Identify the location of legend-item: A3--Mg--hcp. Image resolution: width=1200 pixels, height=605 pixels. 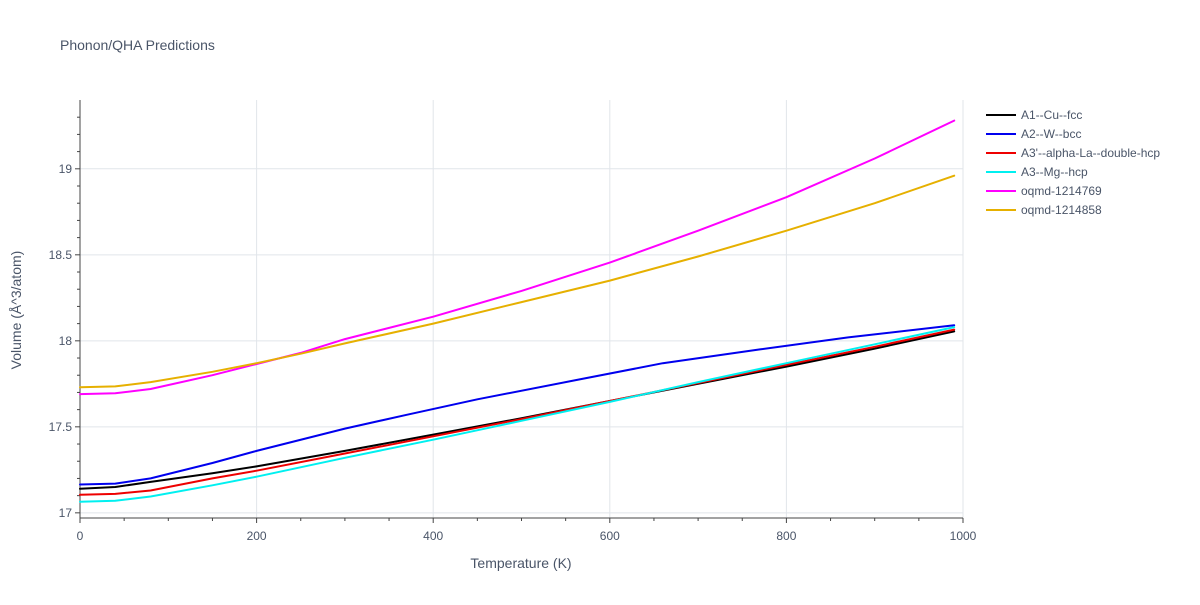
(1037, 172).